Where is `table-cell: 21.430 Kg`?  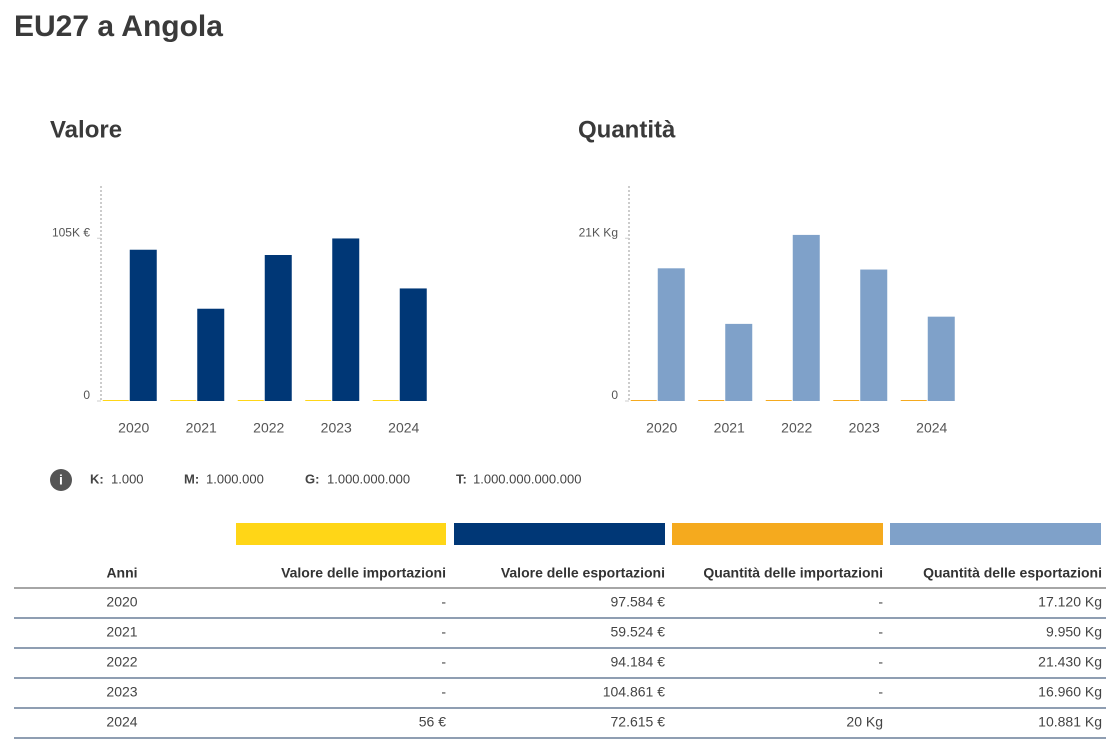
table-cell: 21.430 Kg is located at coordinates (1070, 662).